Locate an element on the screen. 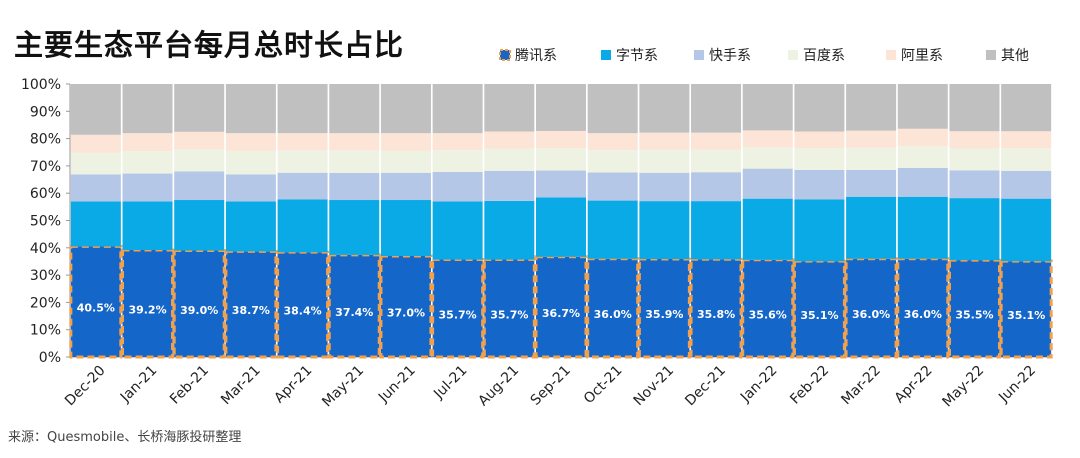  x-tick-label: Mar-22 is located at coordinates (861, 386).